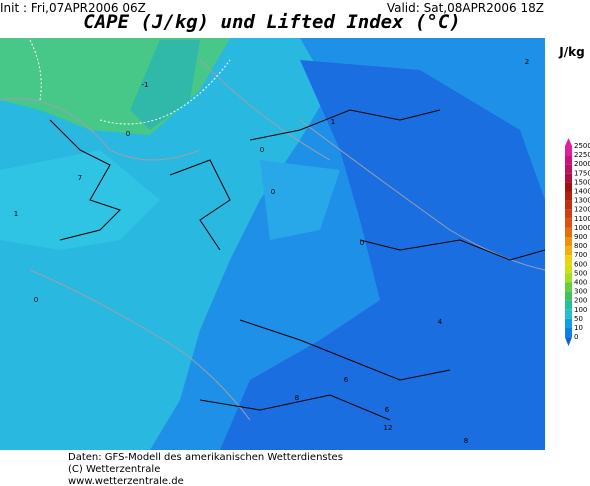  I want to click on colorbar-label: 1300, so click(582, 201).